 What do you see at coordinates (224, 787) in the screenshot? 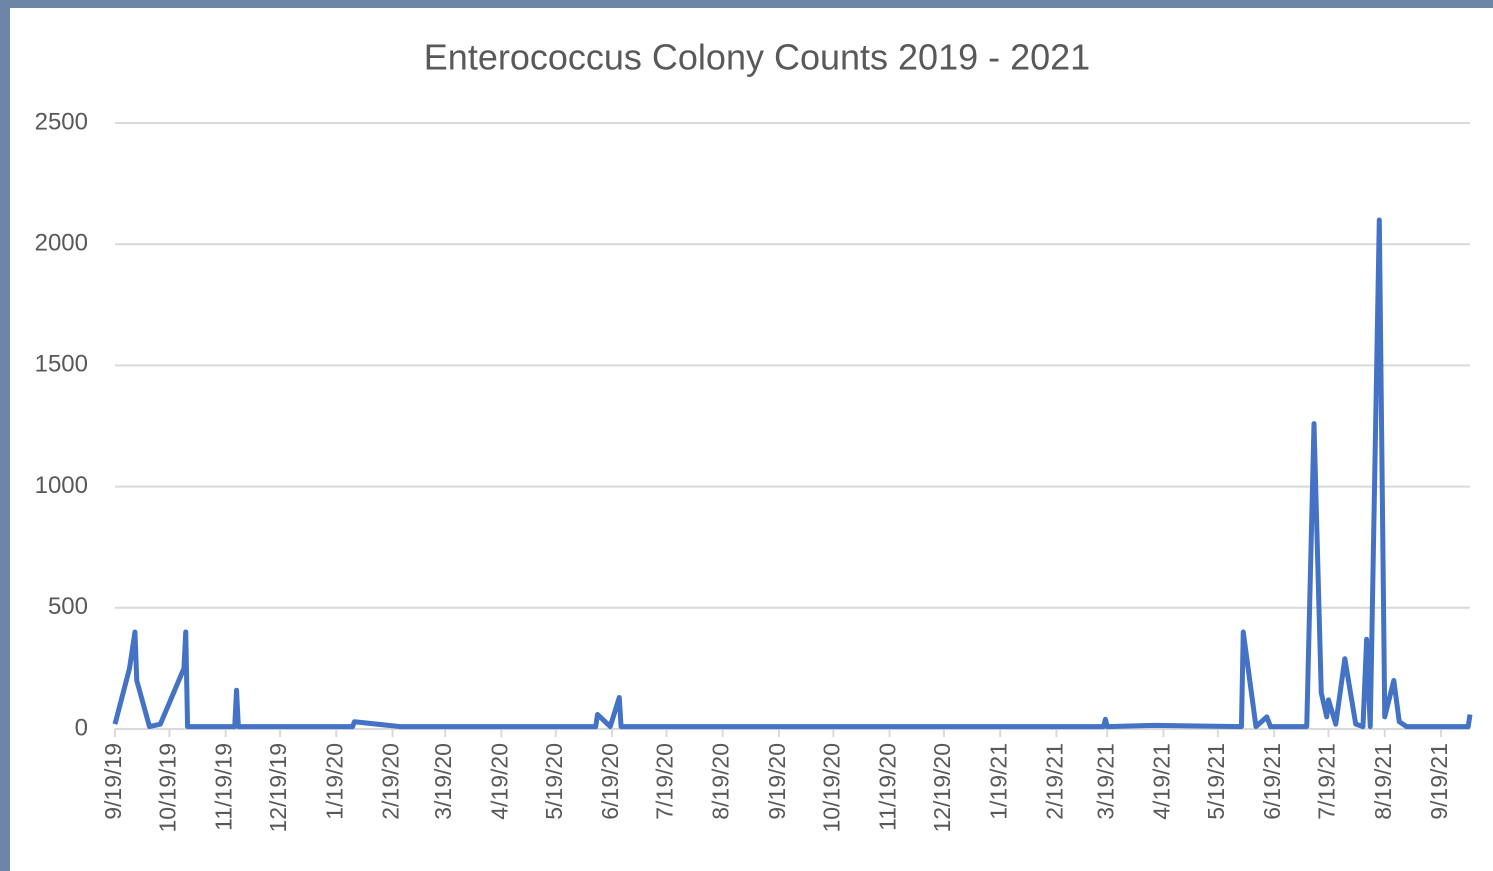
I see `x-tick-label: 11/19/19` at bounding box center [224, 787].